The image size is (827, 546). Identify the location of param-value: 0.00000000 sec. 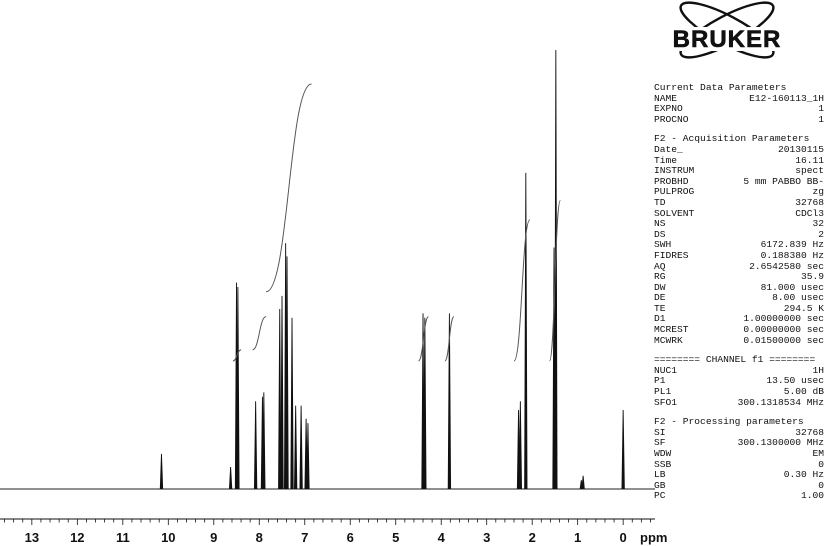
(783, 330).